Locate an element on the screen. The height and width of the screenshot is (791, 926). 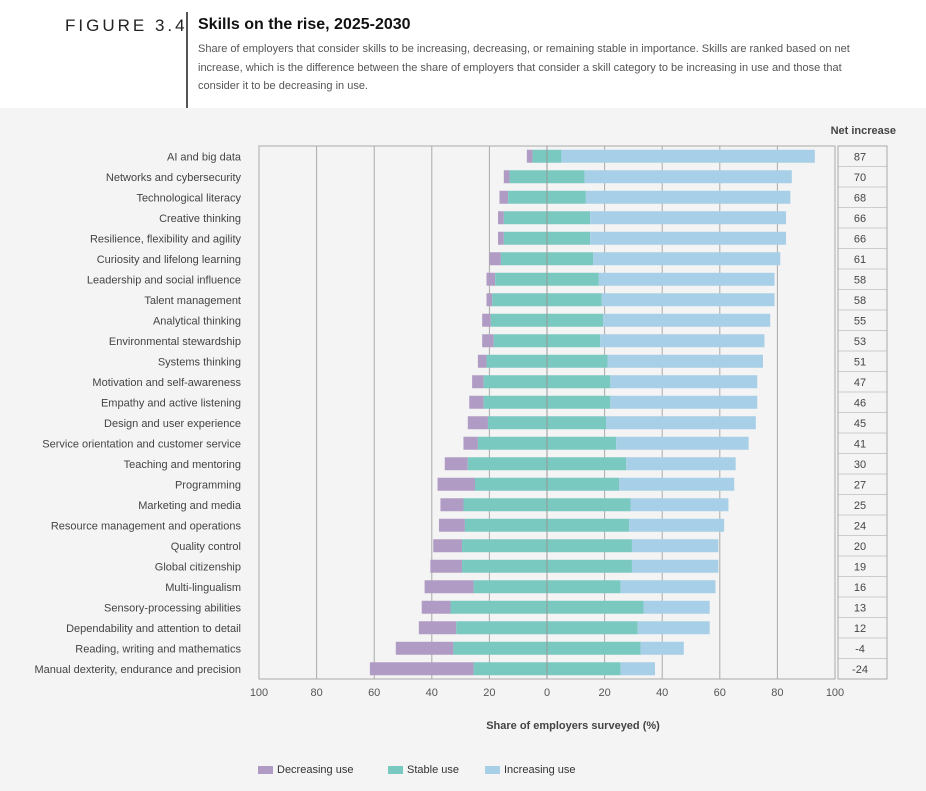
legend-decreasing: Decreasing use is located at coordinates (305, 770).